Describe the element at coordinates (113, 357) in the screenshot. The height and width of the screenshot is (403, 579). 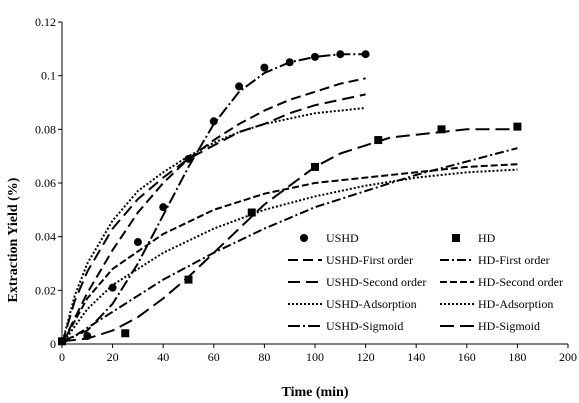
I see `x-tick-label: 20` at that location.